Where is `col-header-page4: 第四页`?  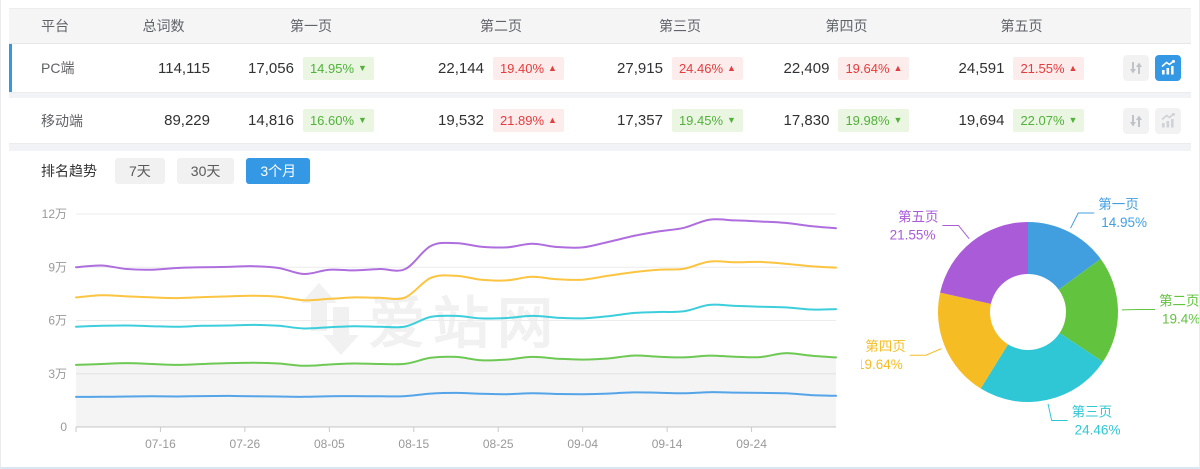 col-header-page4: 第四页 is located at coordinates (846, 26).